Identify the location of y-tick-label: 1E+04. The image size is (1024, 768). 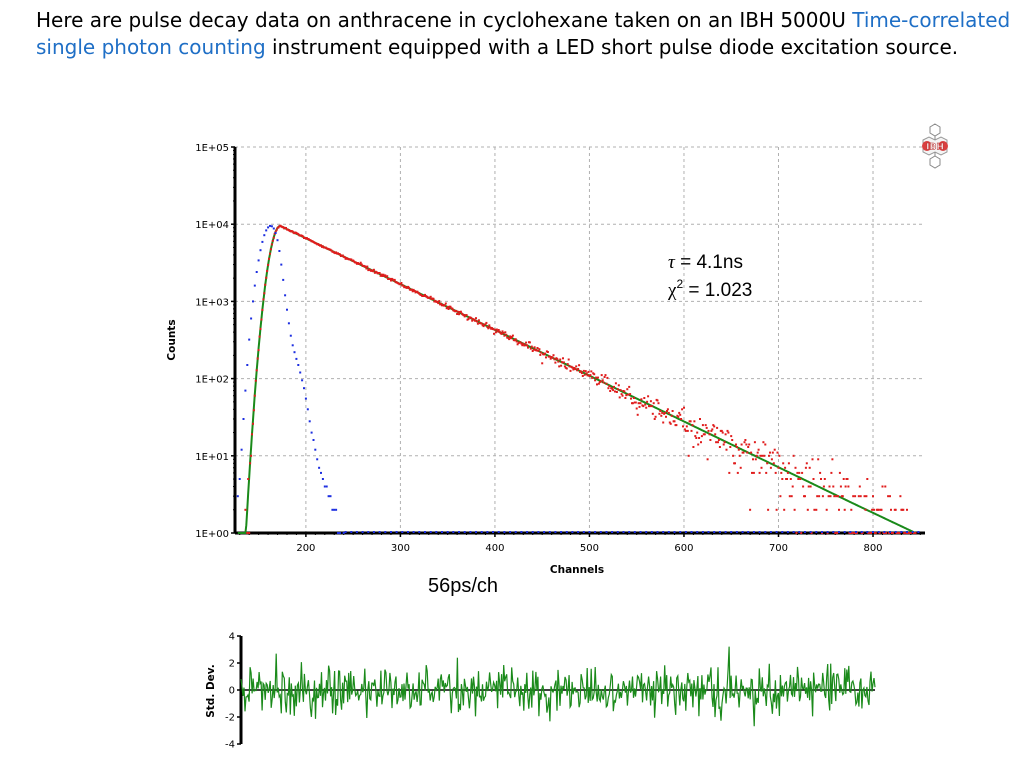
(212, 225).